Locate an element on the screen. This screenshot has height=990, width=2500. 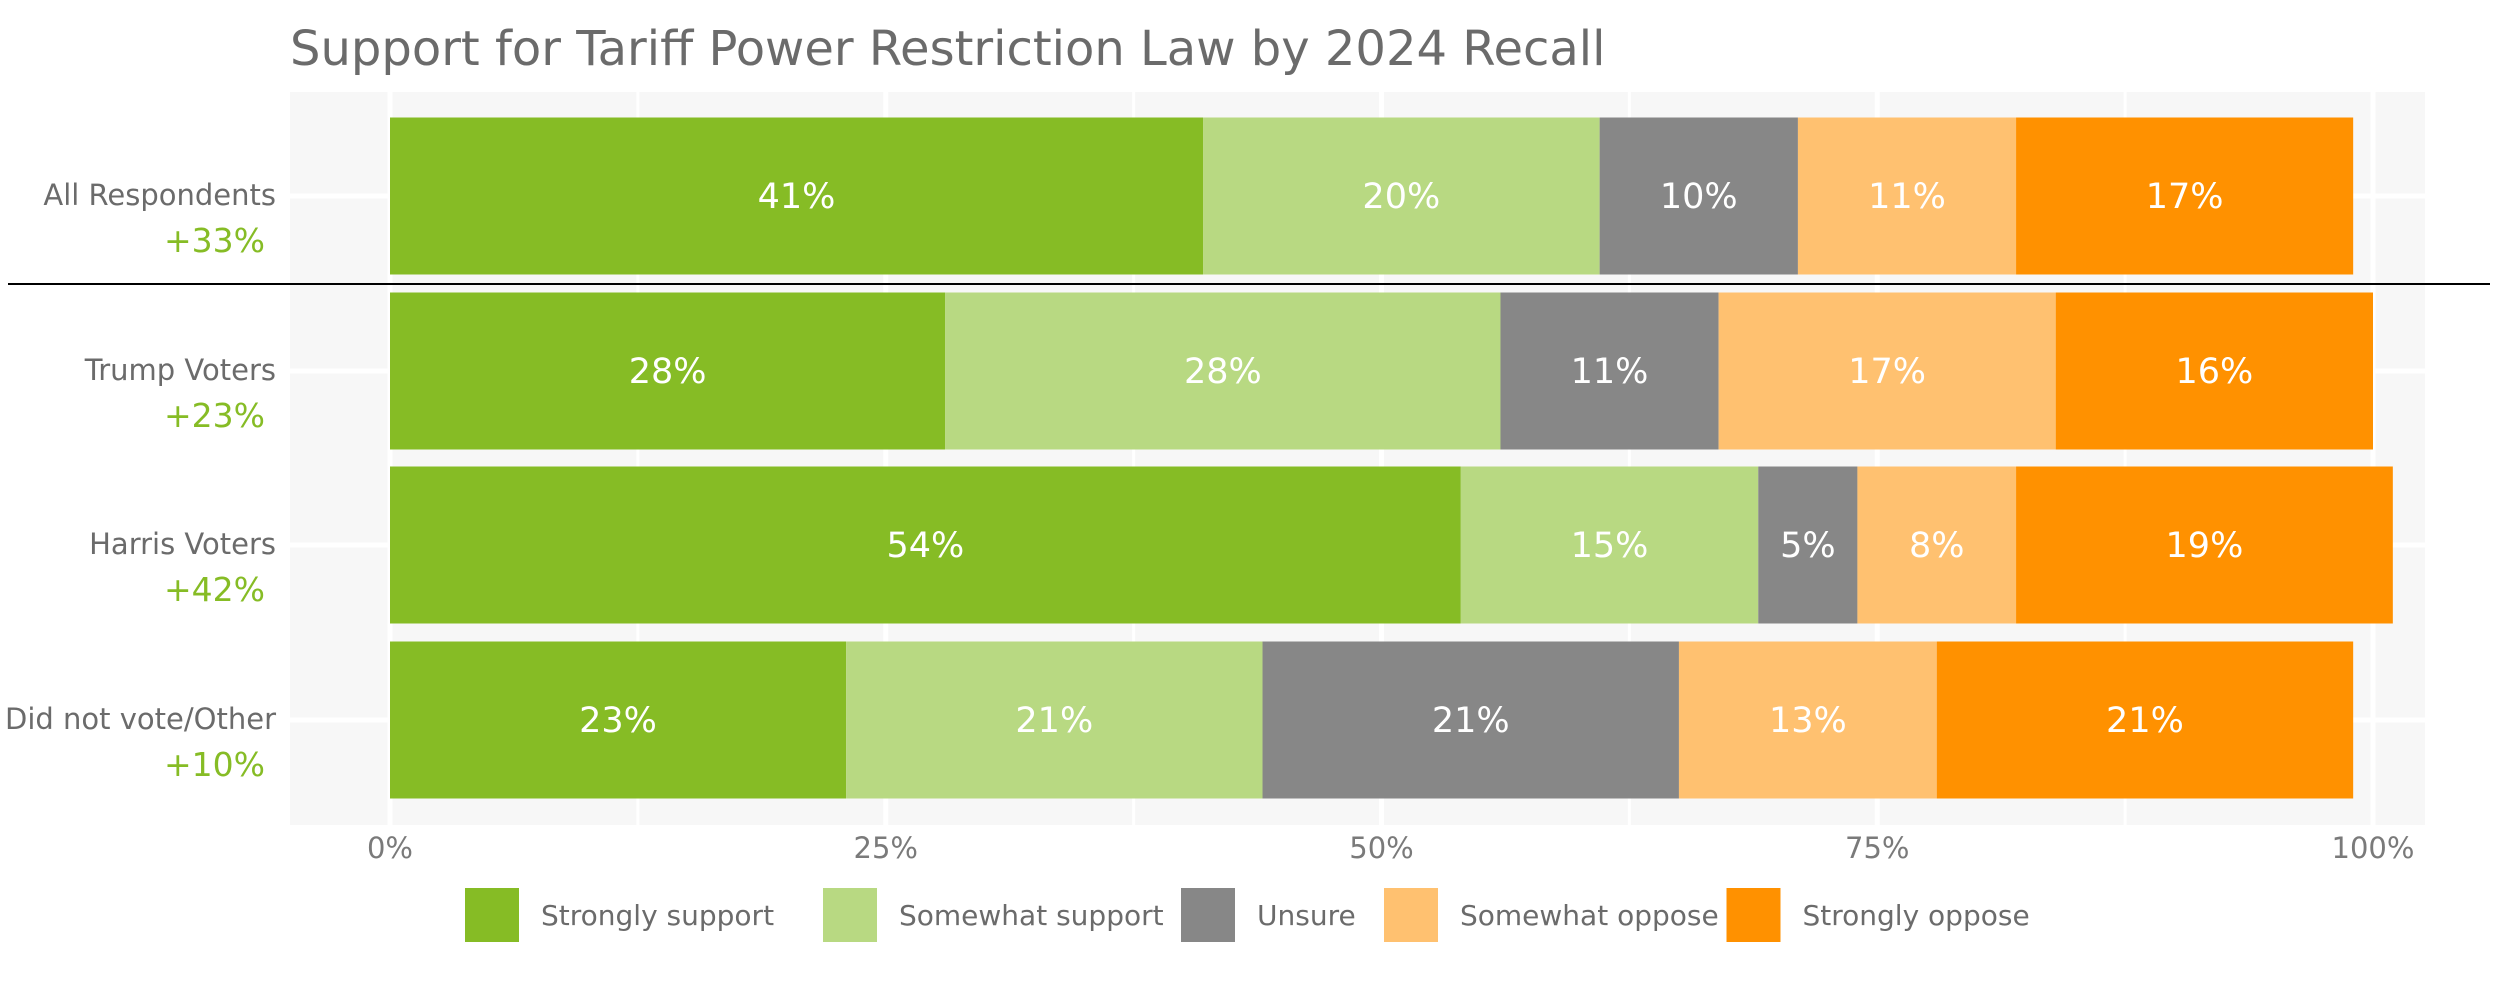
legend-label: Strongly oppose is located at coordinates (1916, 915).